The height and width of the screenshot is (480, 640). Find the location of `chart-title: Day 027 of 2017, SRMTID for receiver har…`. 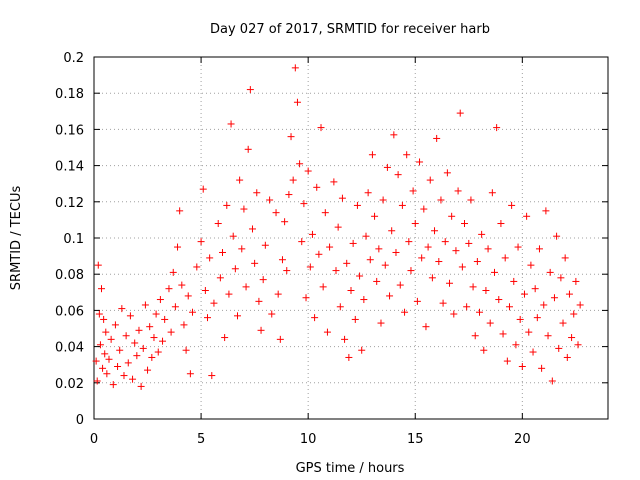

chart-title: Day 027 of 2017, SRMTID for receiver har… is located at coordinates (350, 29).